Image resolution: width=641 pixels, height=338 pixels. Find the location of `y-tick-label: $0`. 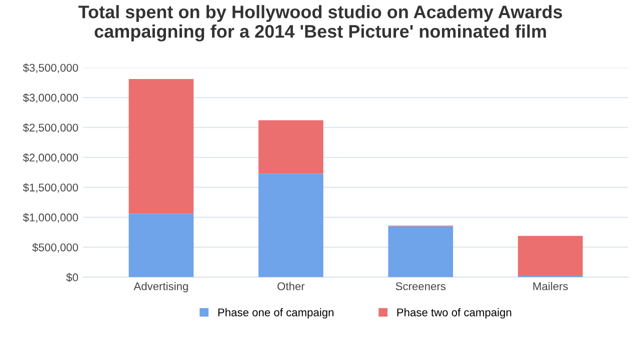

y-tick-label: $0 is located at coordinates (72, 277).